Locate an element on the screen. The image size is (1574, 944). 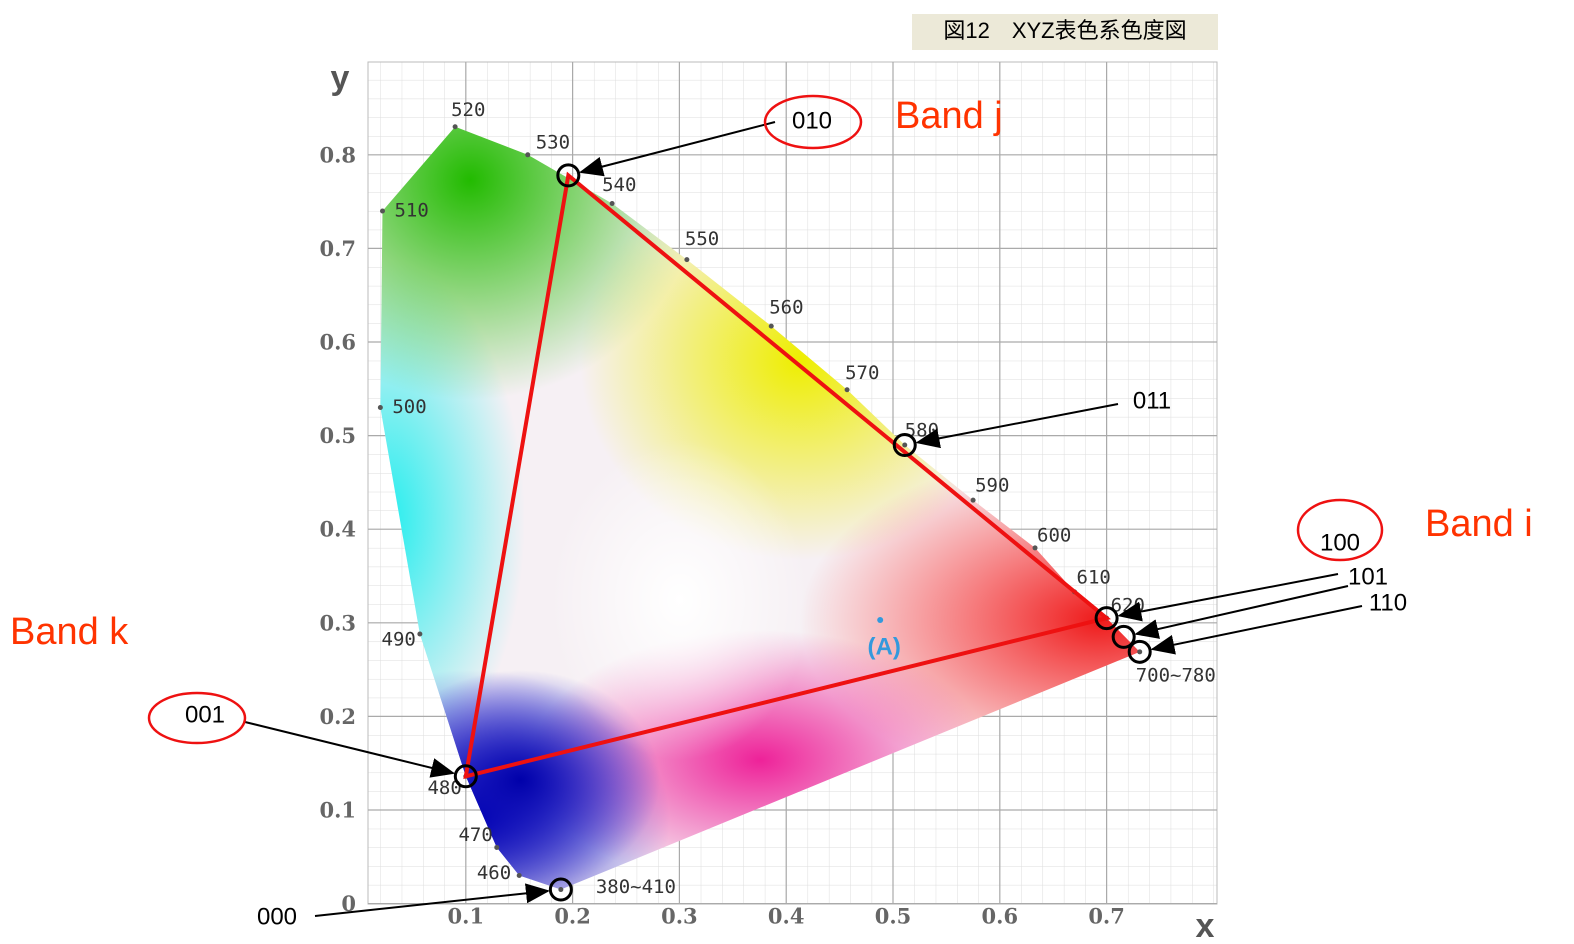
code-label: 110 is located at coordinates (1388, 602).